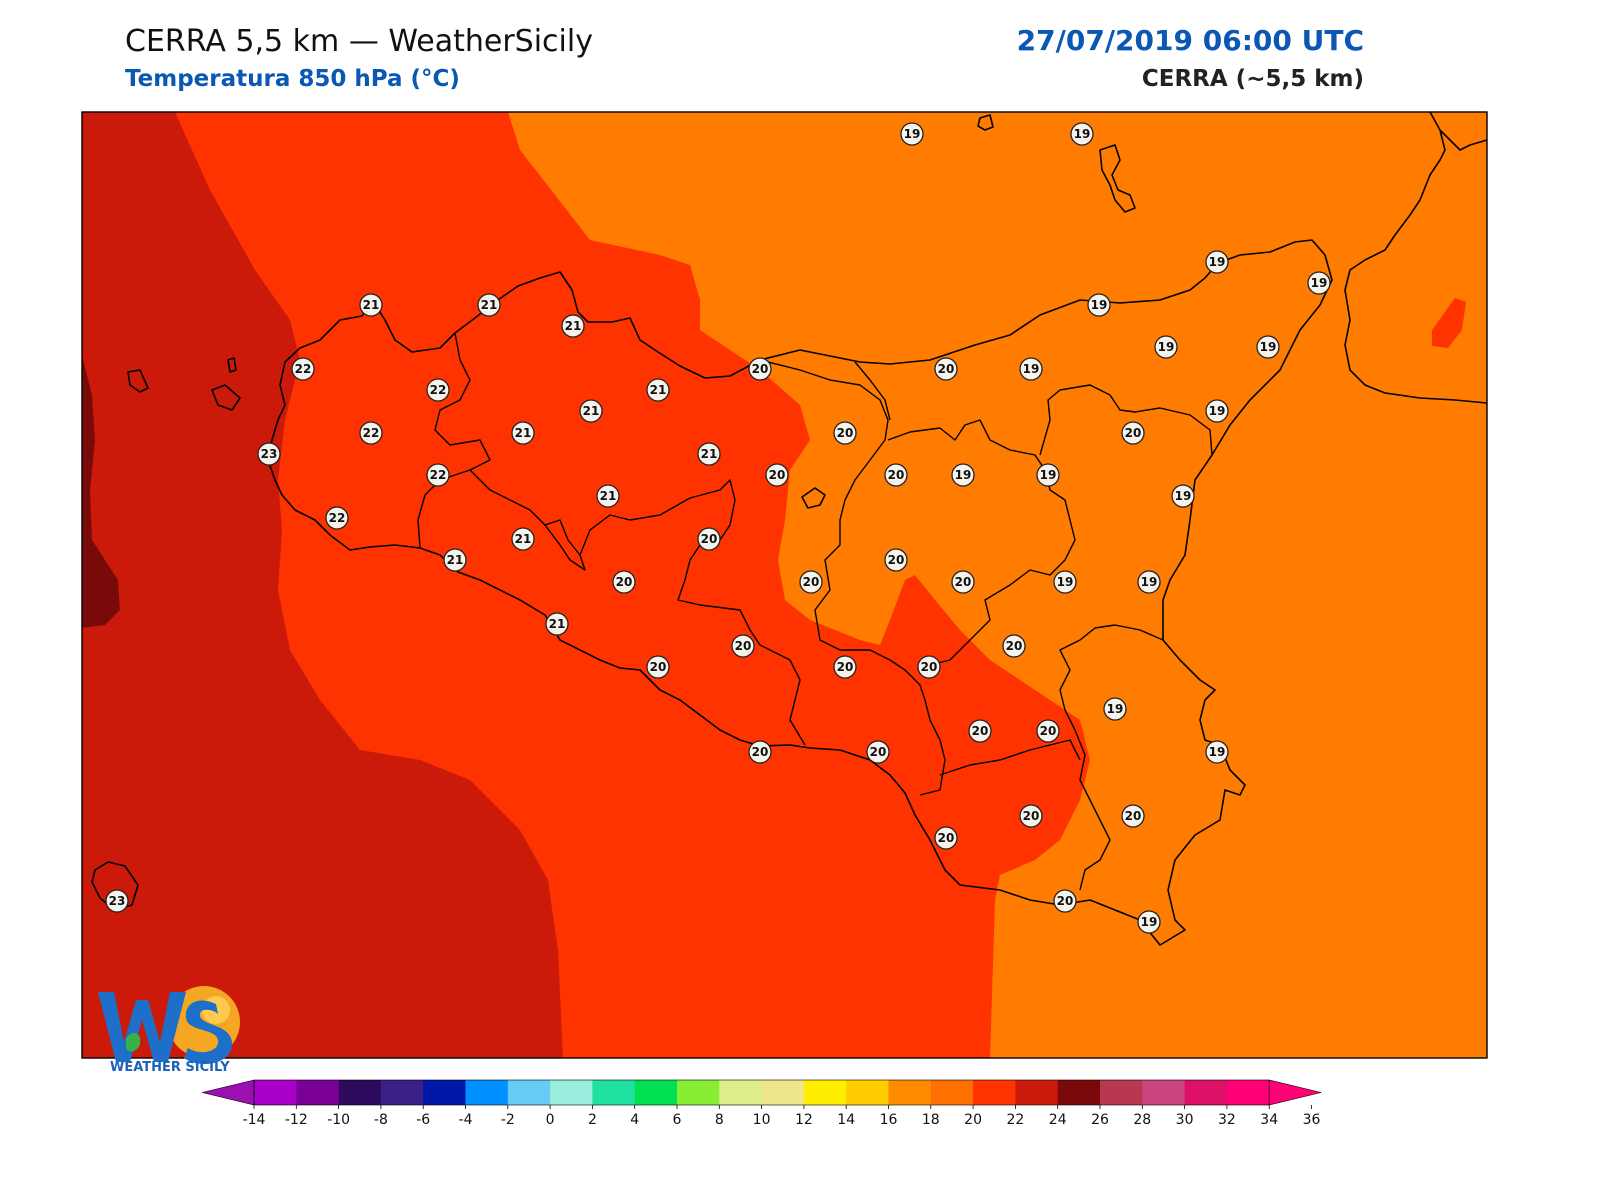 Image resolution: width=1600 pixels, height=1200 pixels. Describe the element at coordinates (846, 1120) in the screenshot. I see `colorbar-tick-label: 14` at that location.